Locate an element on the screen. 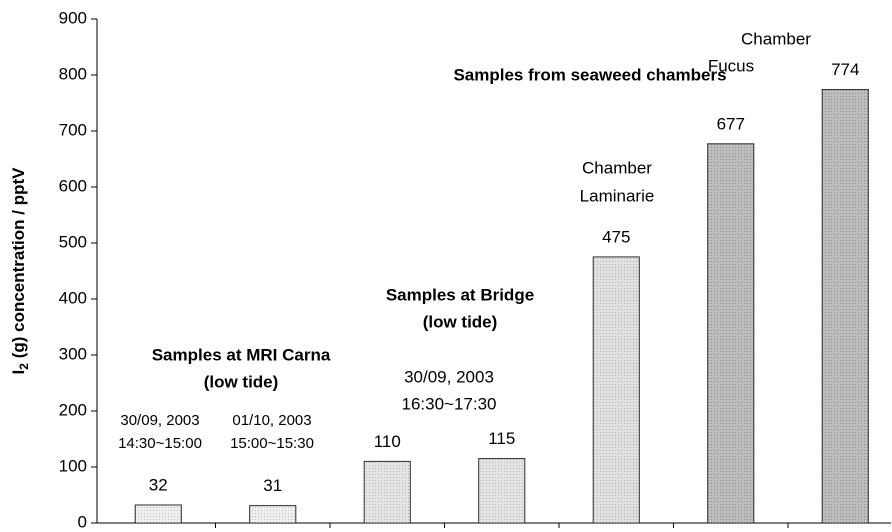 The image size is (892, 532). y-tick-label: 800 is located at coordinates (73, 73).